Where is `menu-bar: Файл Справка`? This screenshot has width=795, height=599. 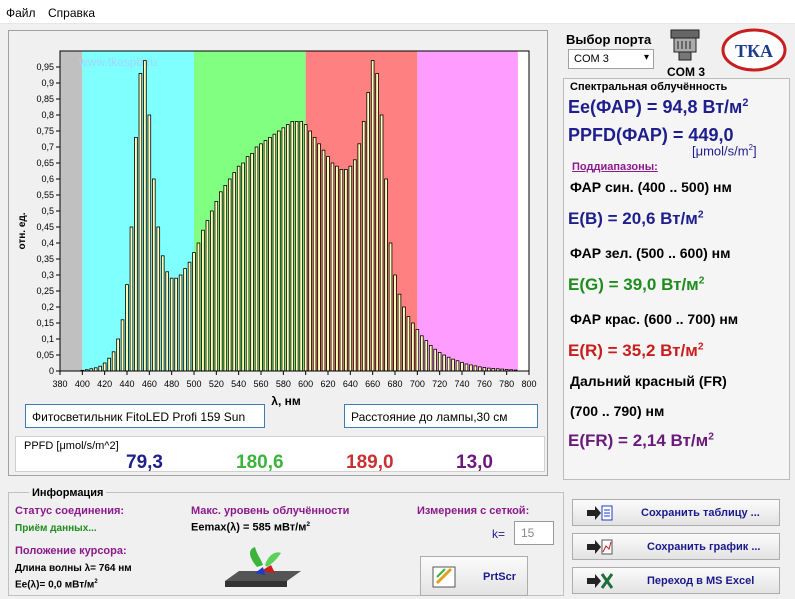 menu-bar: Файл Справка is located at coordinates (397, 12).